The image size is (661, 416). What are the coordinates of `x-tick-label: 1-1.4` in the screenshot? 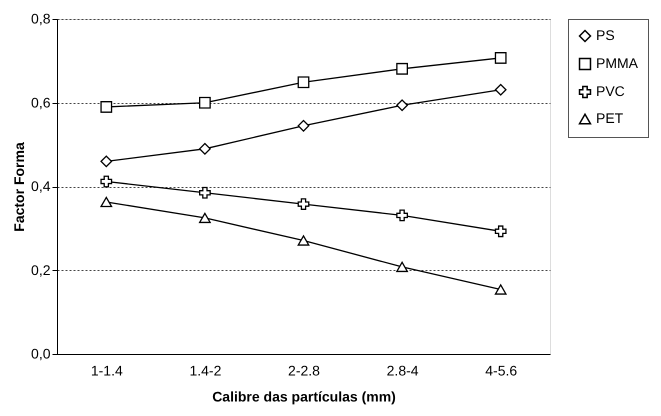 It's located at (106, 370).